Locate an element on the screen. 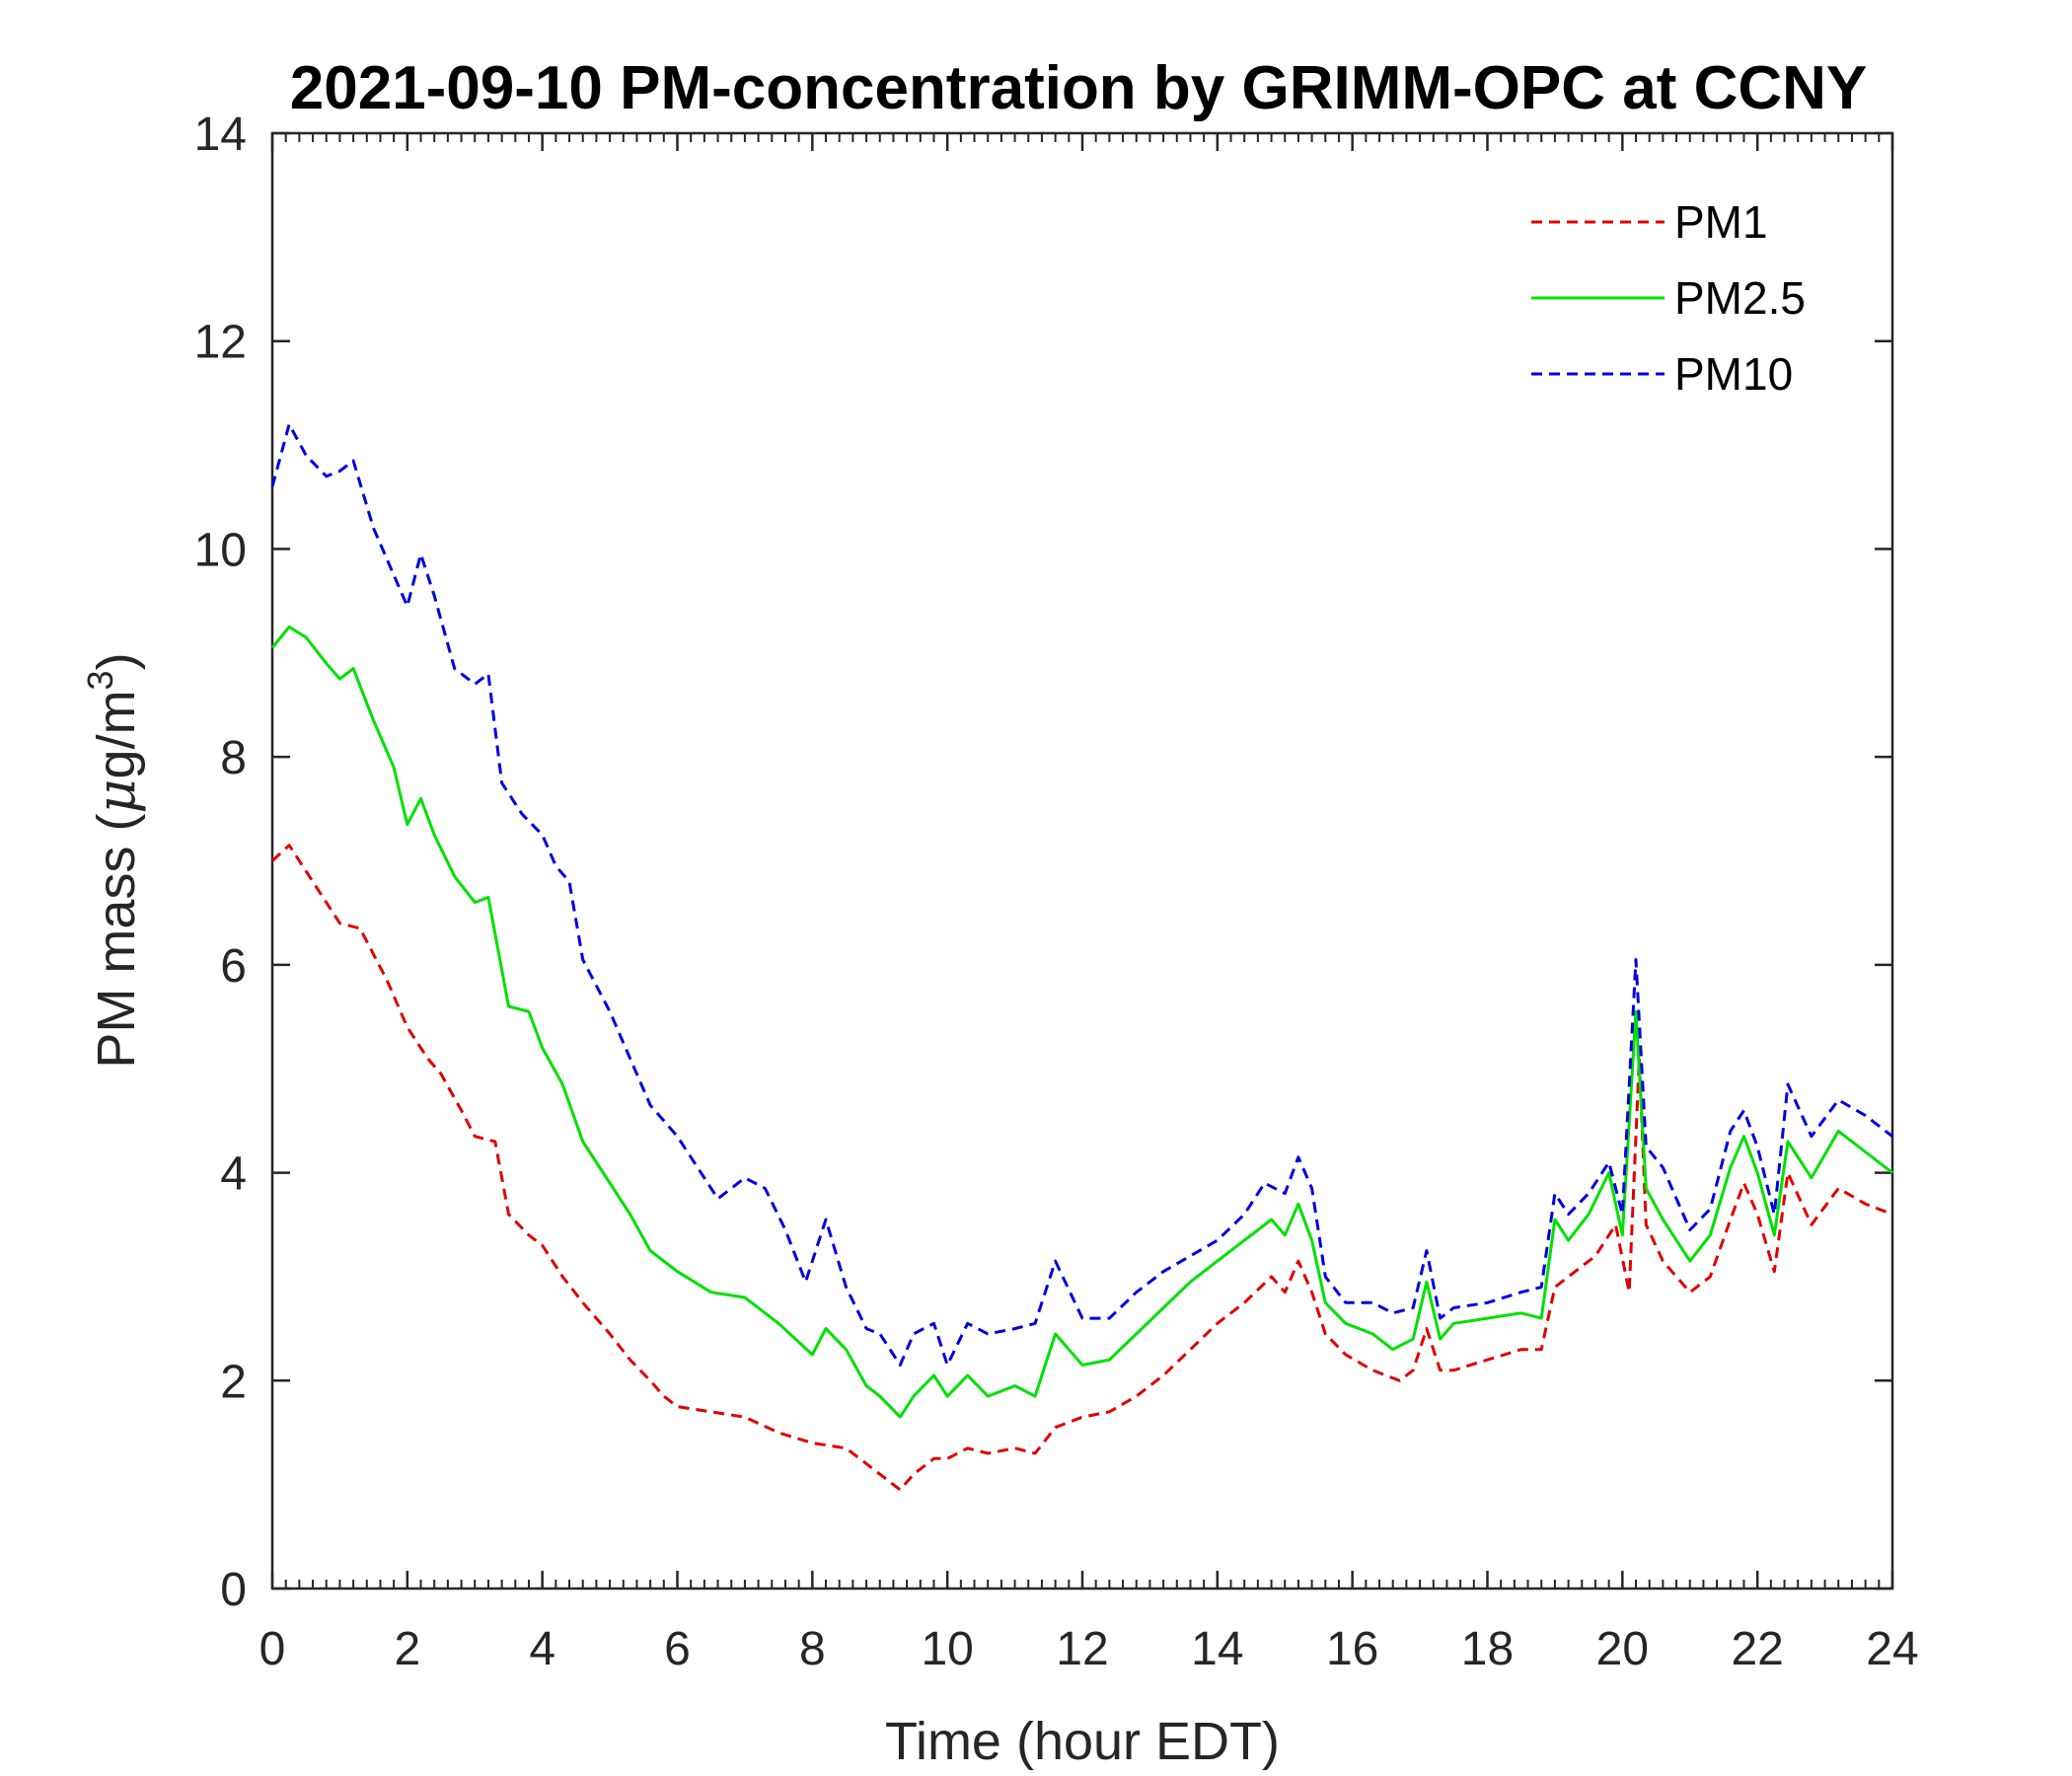 Image resolution: width=2072 pixels, height=1776 pixels. legend: PM1 PM2.5 PM10 is located at coordinates (1669, 298).